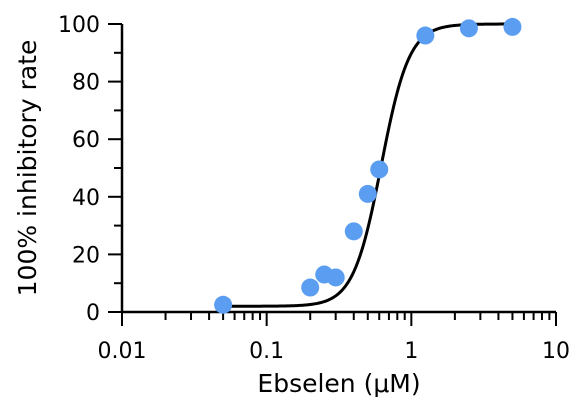 This screenshot has height=397, width=571. I want to click on y-tick-label: 40, so click(86, 198).